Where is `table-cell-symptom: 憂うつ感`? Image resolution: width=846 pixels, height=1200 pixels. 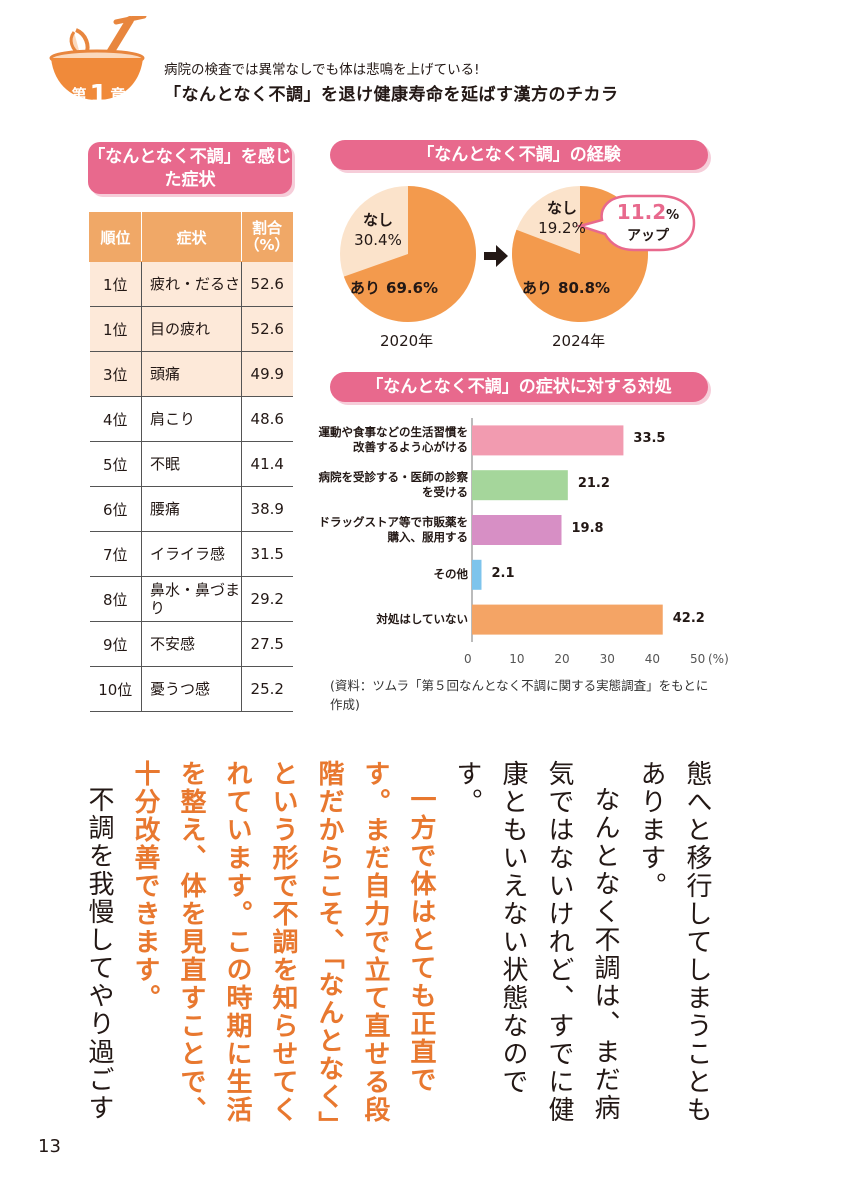 table-cell-symptom: 憂うつ感 is located at coordinates (191, 689).